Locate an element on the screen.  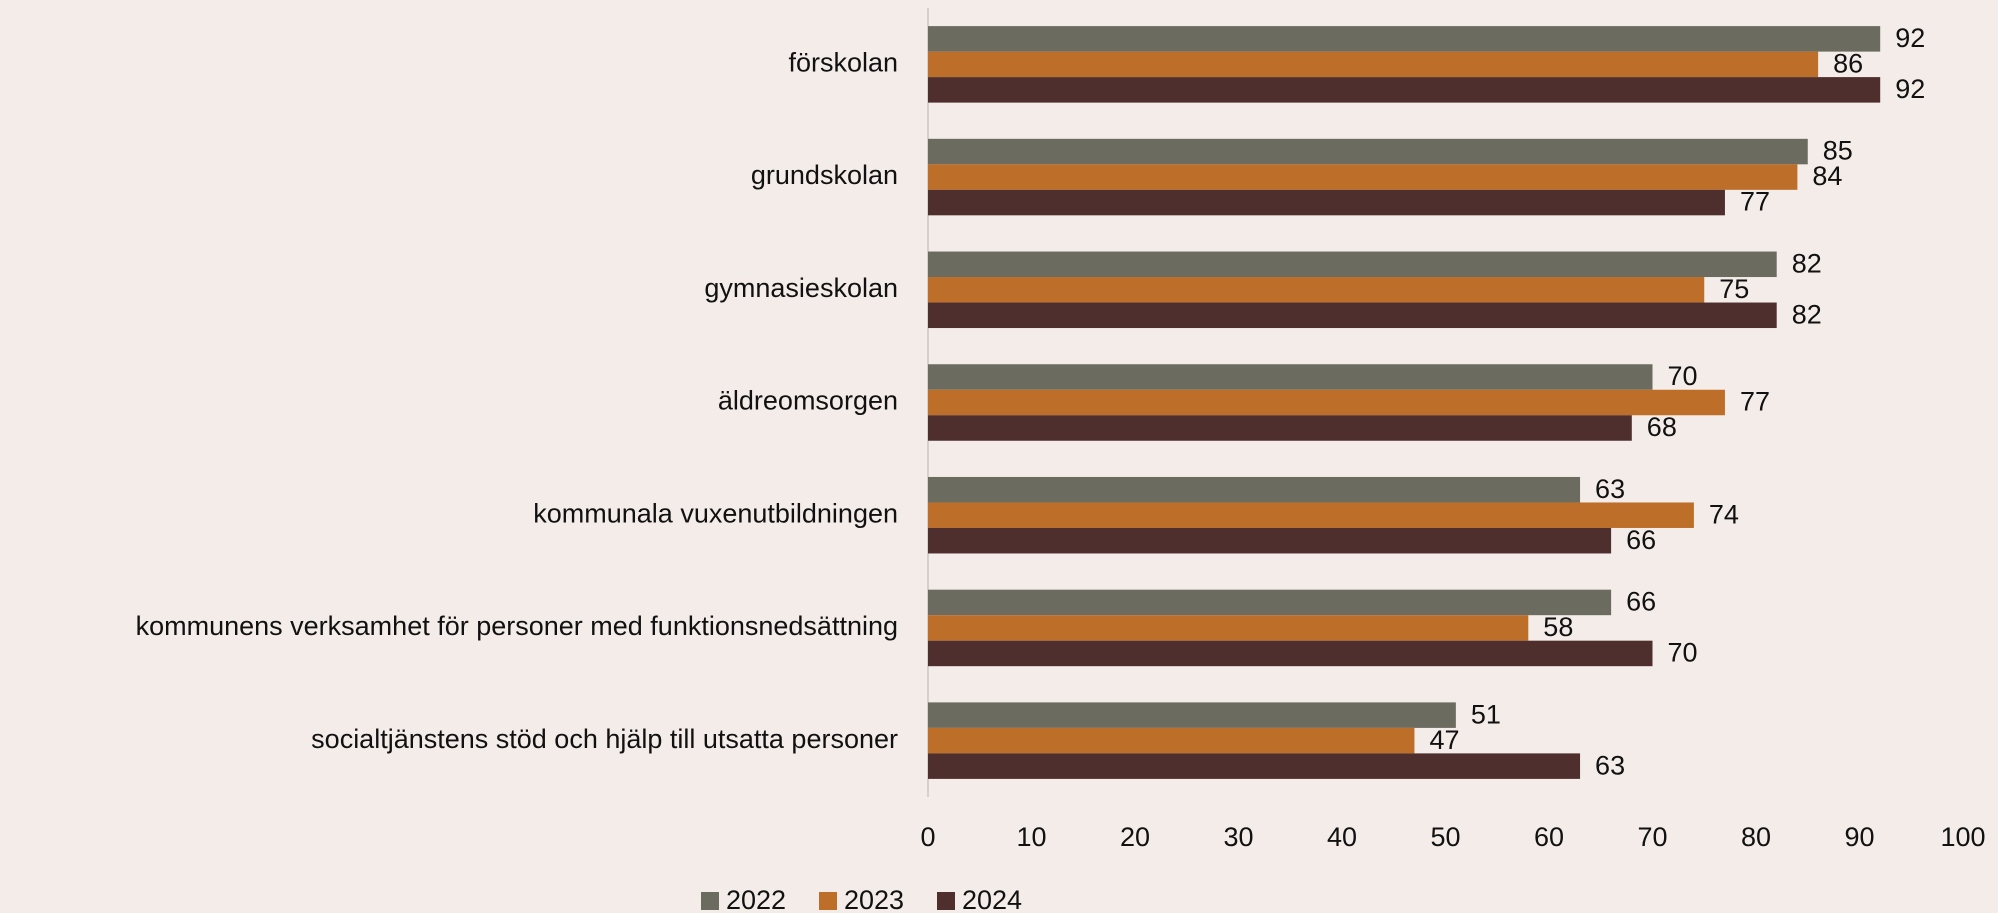
x-tick-label: 100 is located at coordinates (1962, 837).